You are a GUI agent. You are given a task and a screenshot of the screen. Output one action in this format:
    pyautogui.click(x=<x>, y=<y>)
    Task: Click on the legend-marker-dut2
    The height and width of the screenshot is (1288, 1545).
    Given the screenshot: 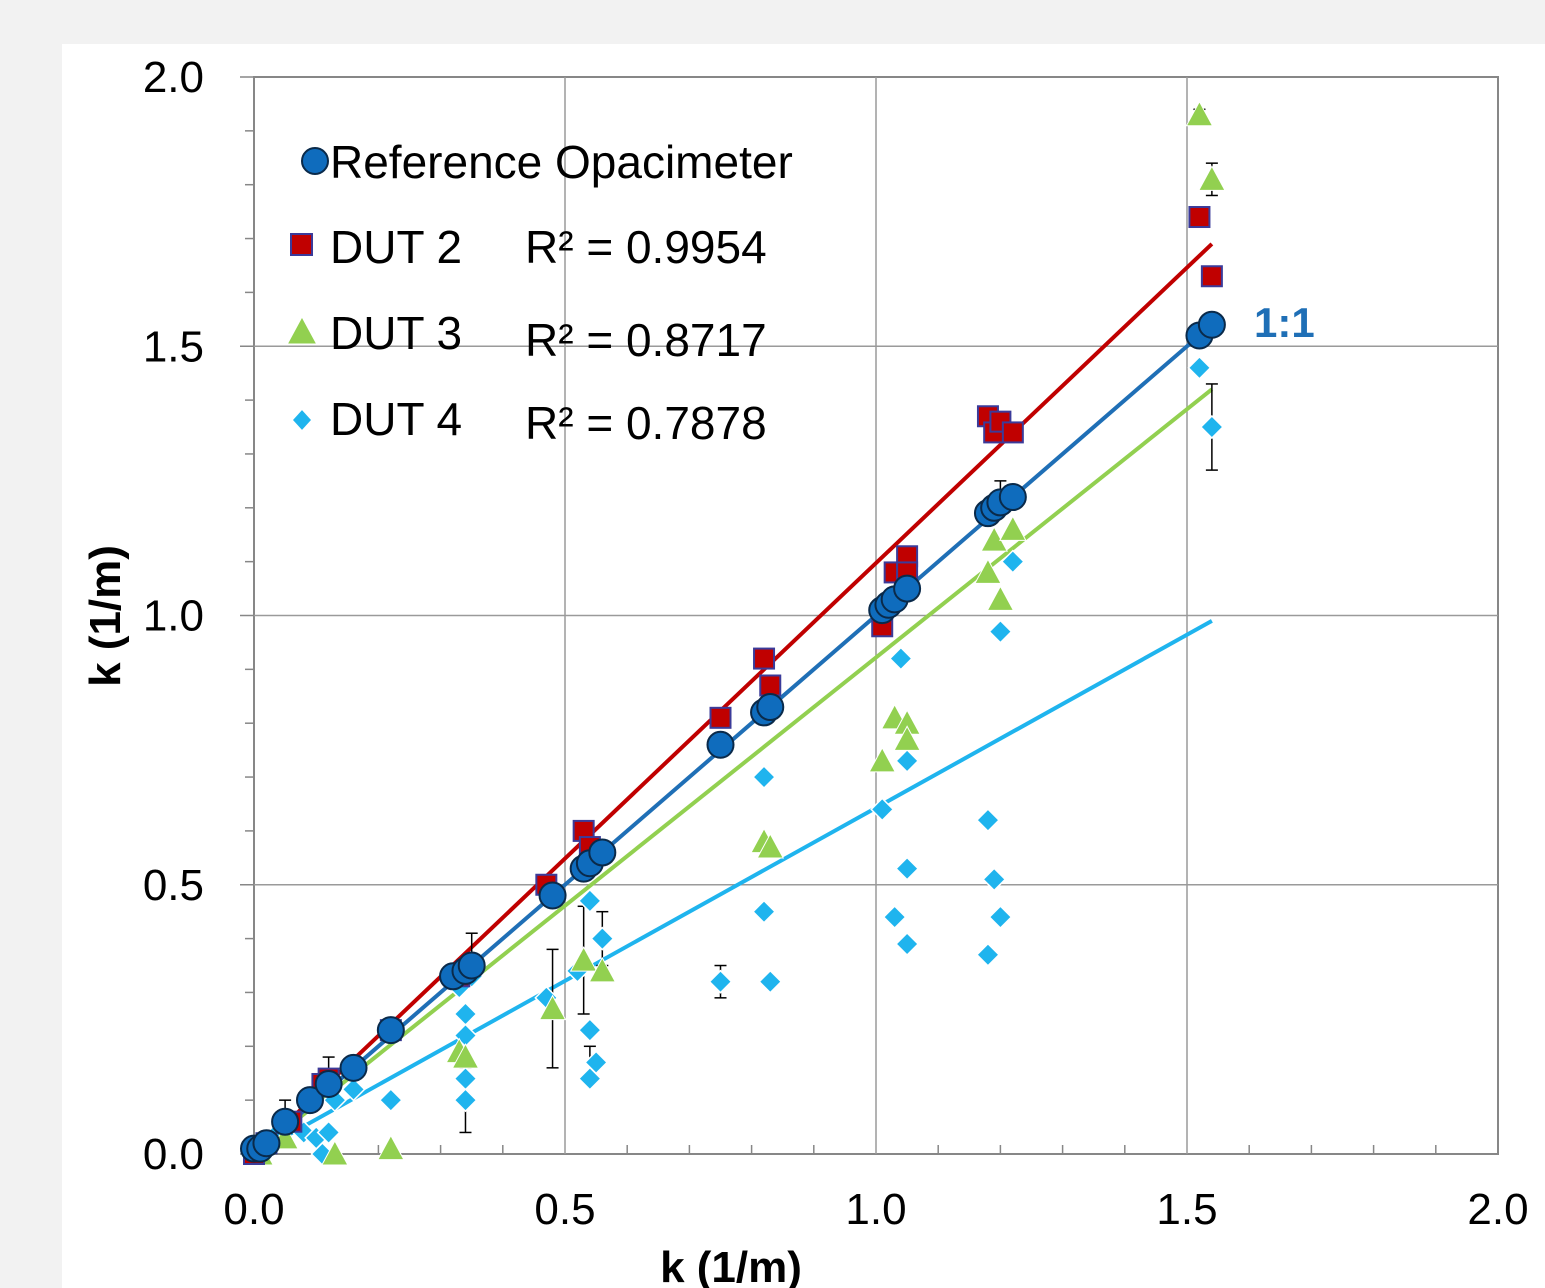 What is the action you would take?
    pyautogui.click(x=301, y=244)
    